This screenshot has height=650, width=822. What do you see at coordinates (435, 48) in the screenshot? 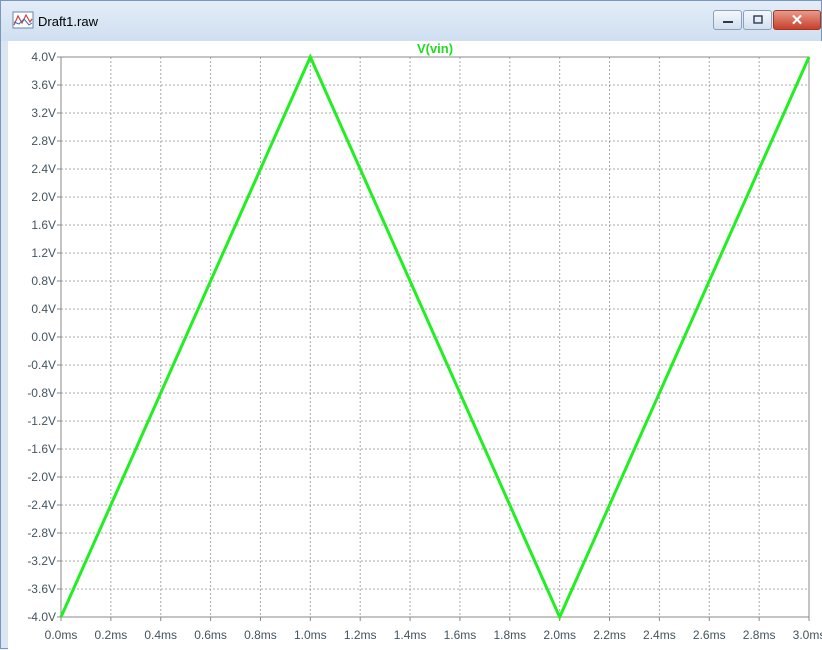
I see `series-title: V(vin)` at bounding box center [435, 48].